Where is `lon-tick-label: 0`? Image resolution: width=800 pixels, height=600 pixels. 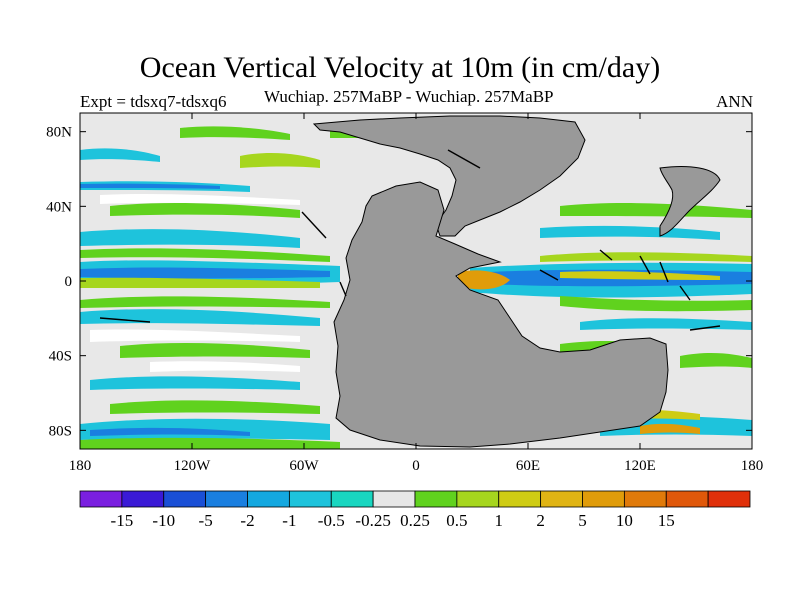
lon-tick-label: 0 is located at coordinates (416, 466).